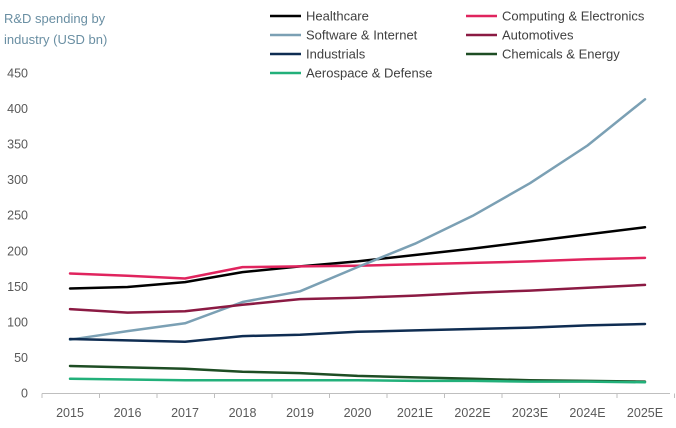 The image size is (676, 428). Describe the element at coordinates (17, 74) in the screenshot. I see `y-tick-label: 450` at that location.